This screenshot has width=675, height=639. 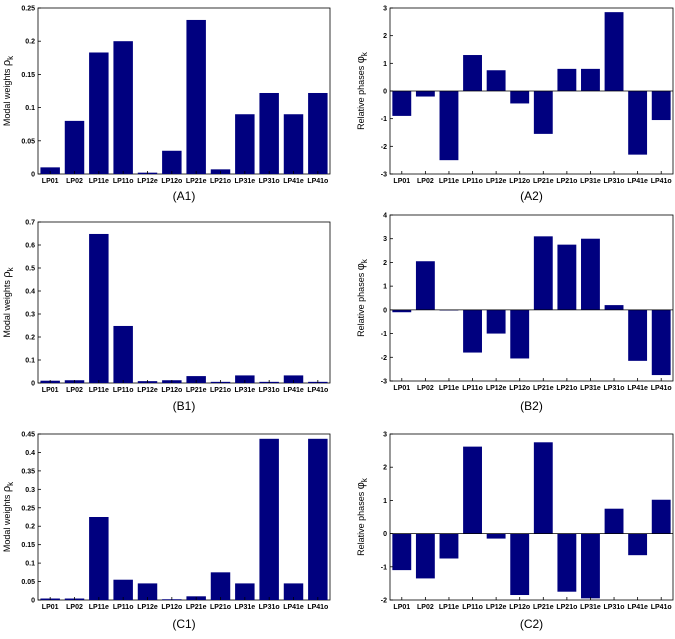 What do you see at coordinates (30, 315) in the screenshot?
I see `y-tick-label: 0.3` at bounding box center [30, 315].